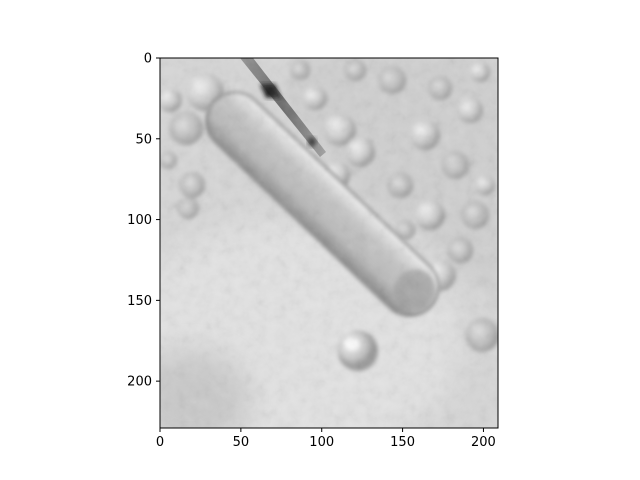  I want to click on x-tick-label: 50, so click(241, 442).